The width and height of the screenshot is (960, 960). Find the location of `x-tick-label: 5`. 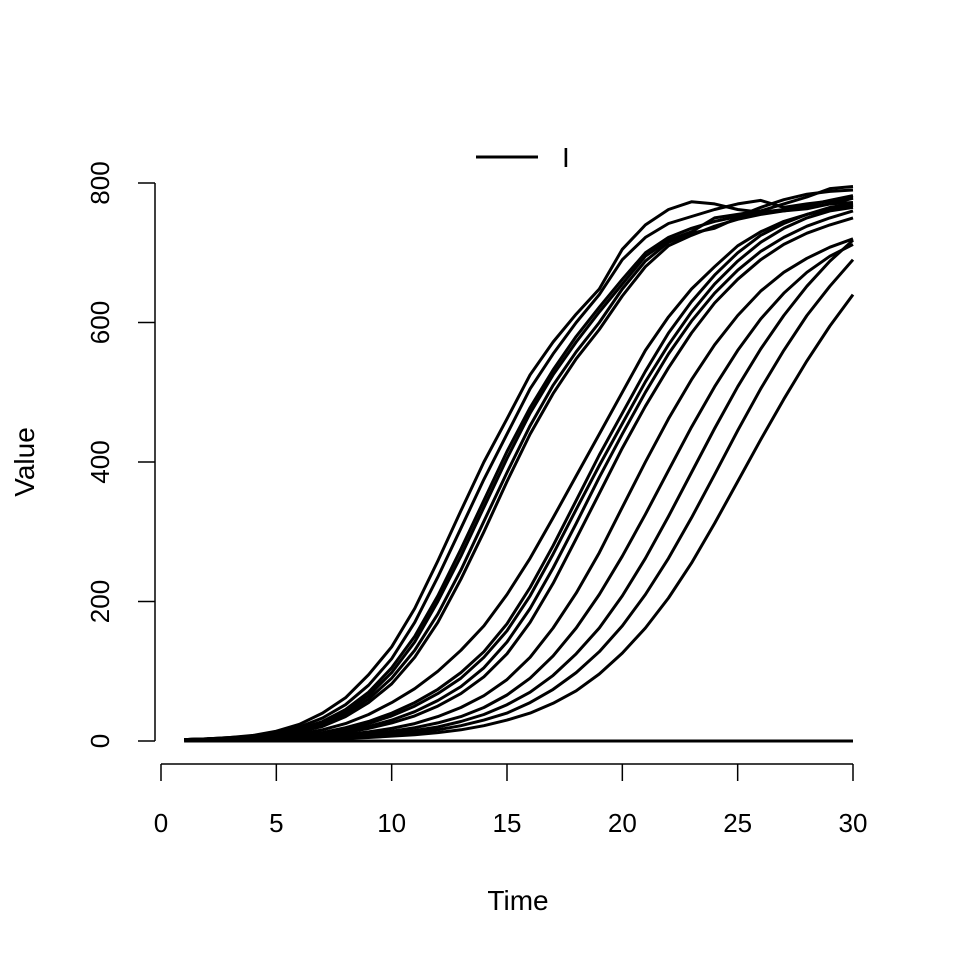

x-tick-label: 5 is located at coordinates (276, 823).